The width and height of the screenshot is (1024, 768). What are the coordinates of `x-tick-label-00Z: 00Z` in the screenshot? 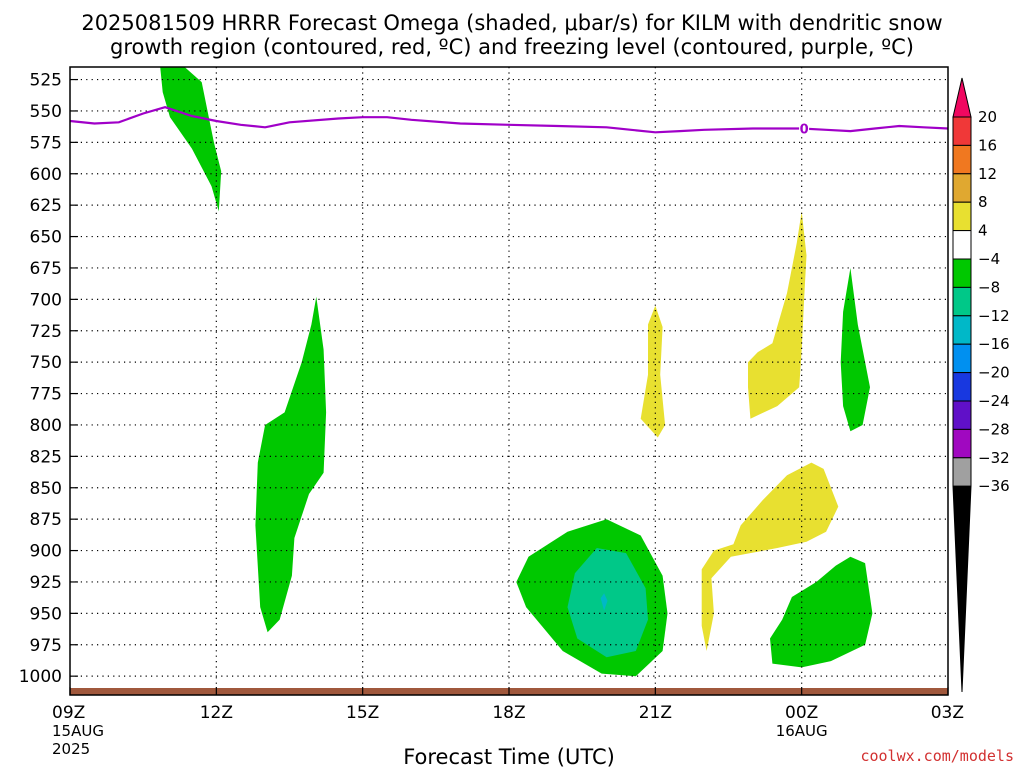 It's located at (801, 713).